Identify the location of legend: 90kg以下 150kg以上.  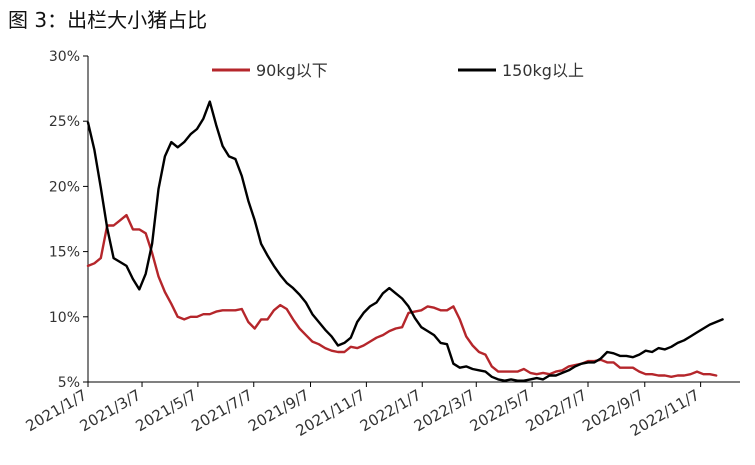
(398, 70).